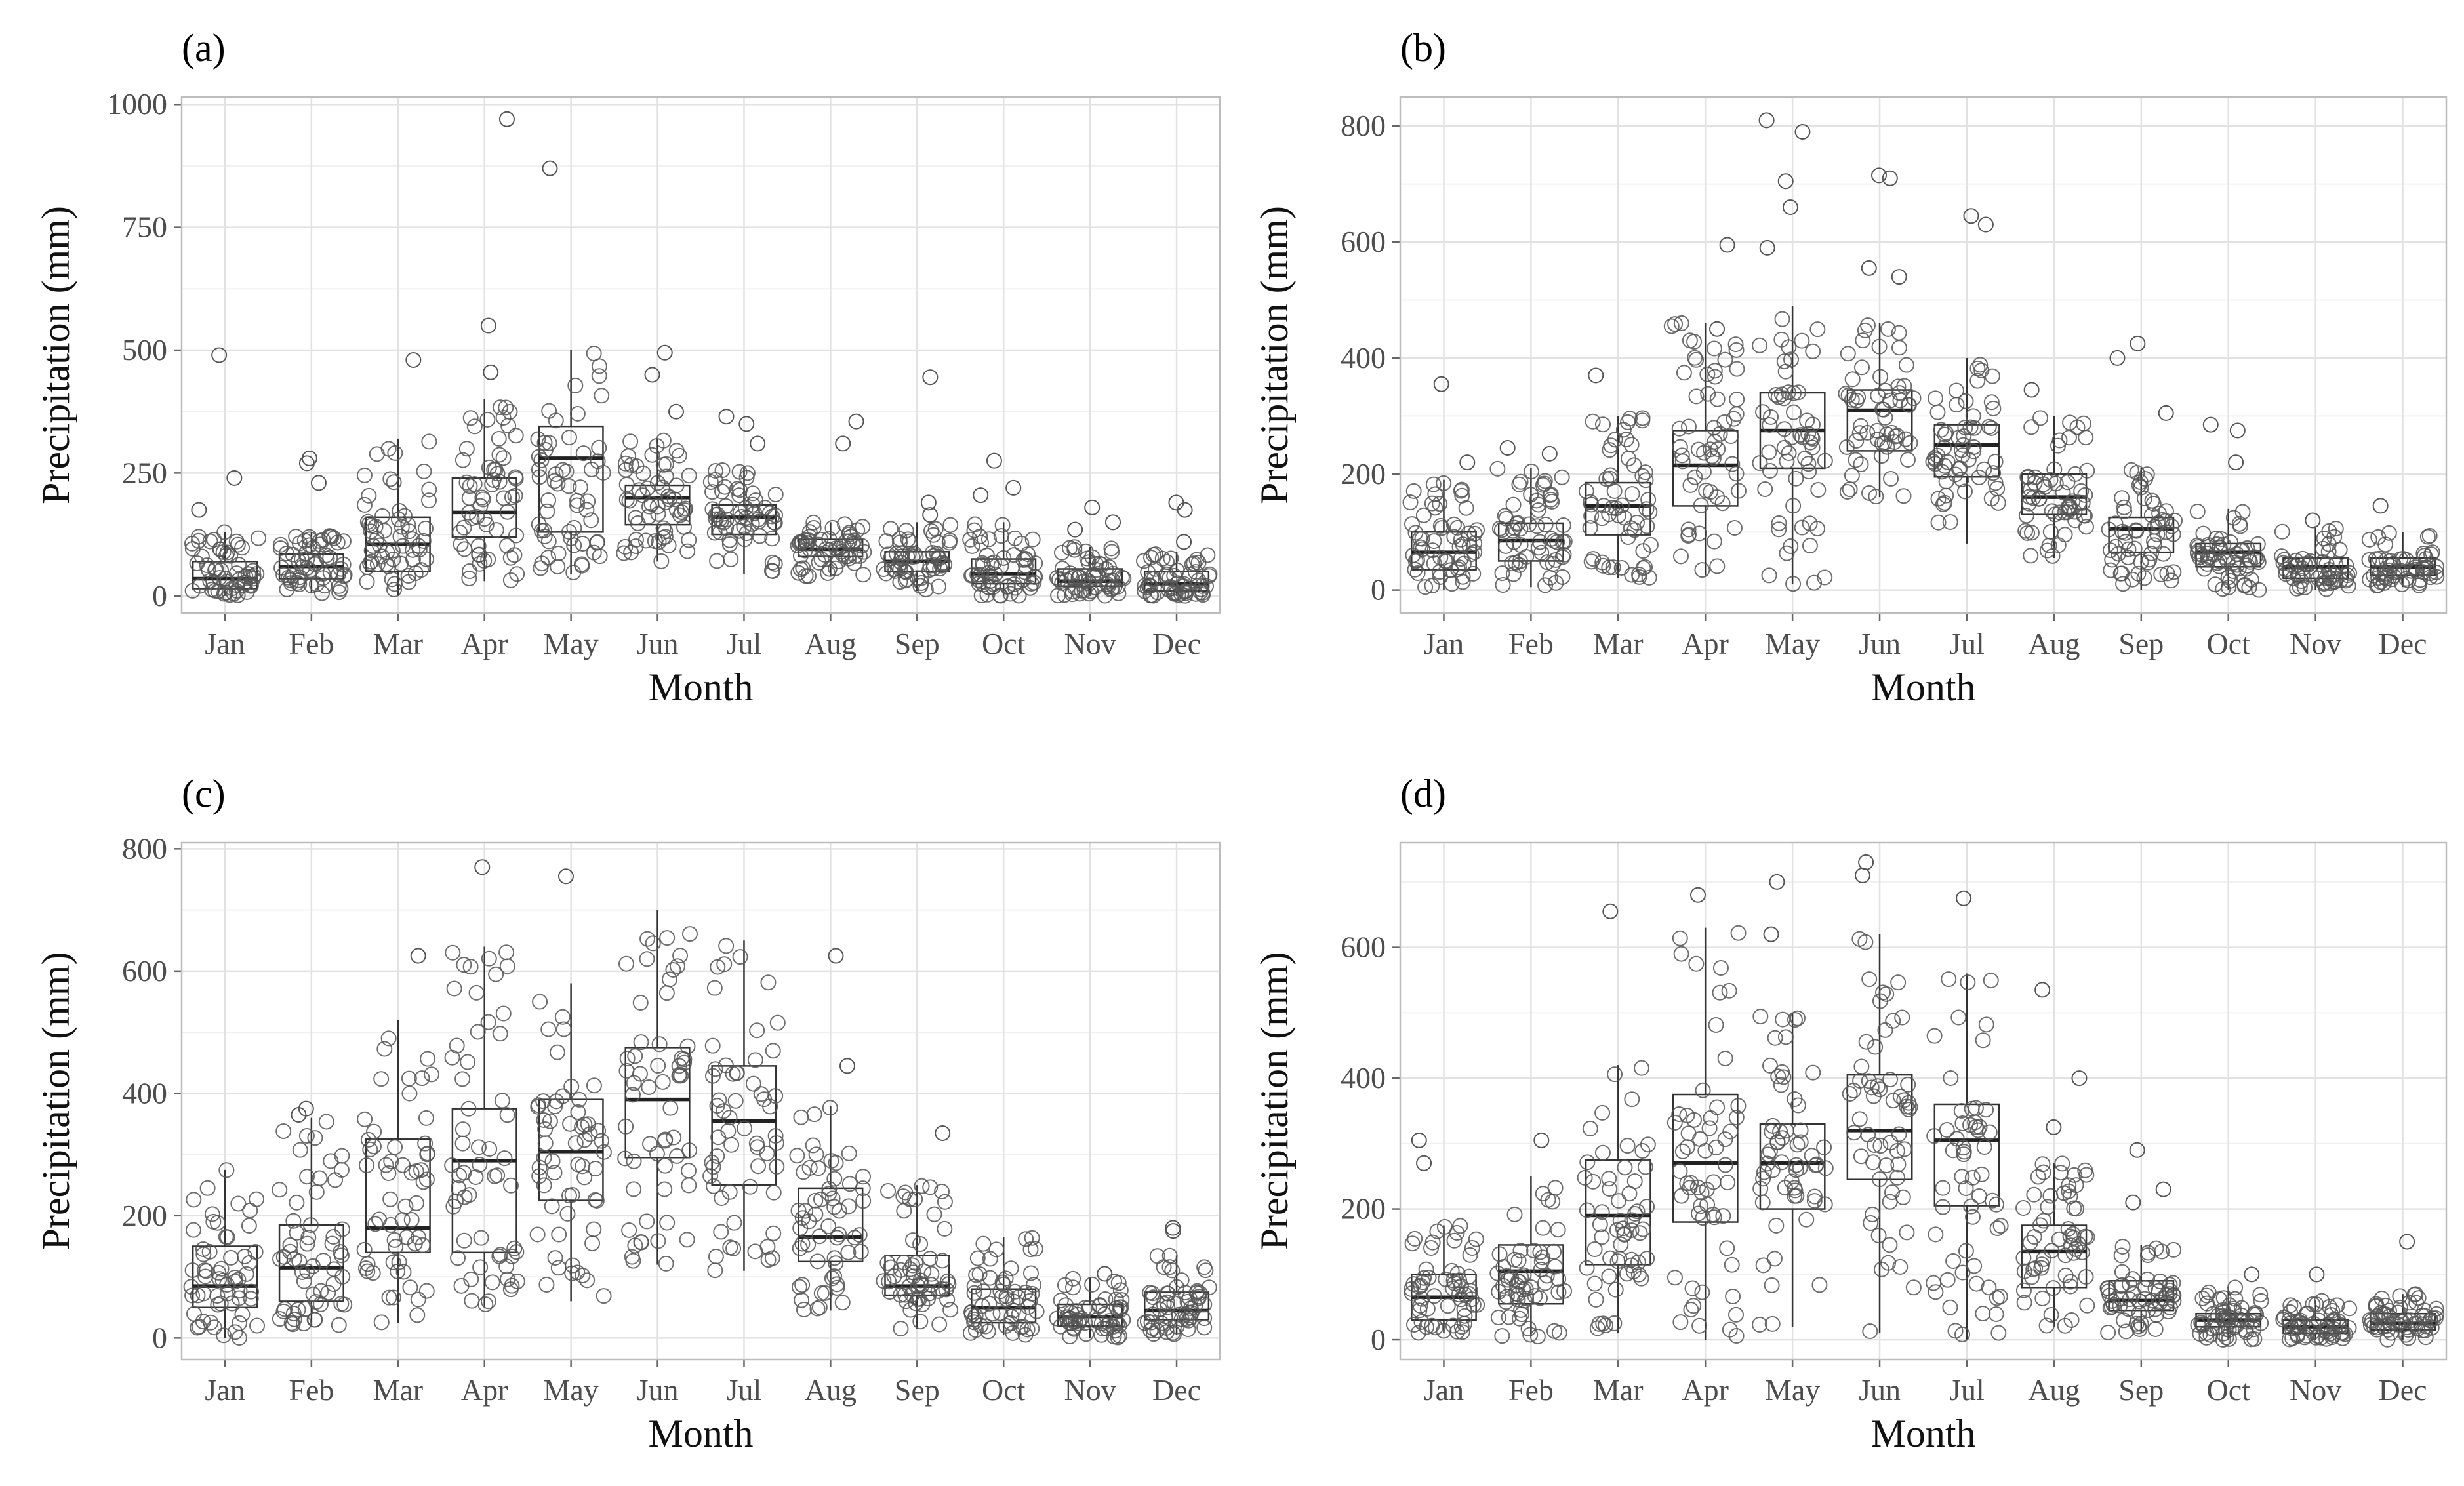 This screenshot has width=2464, height=1486. I want to click on y-axis-title: Precipitation (mm), so click(1274, 355).